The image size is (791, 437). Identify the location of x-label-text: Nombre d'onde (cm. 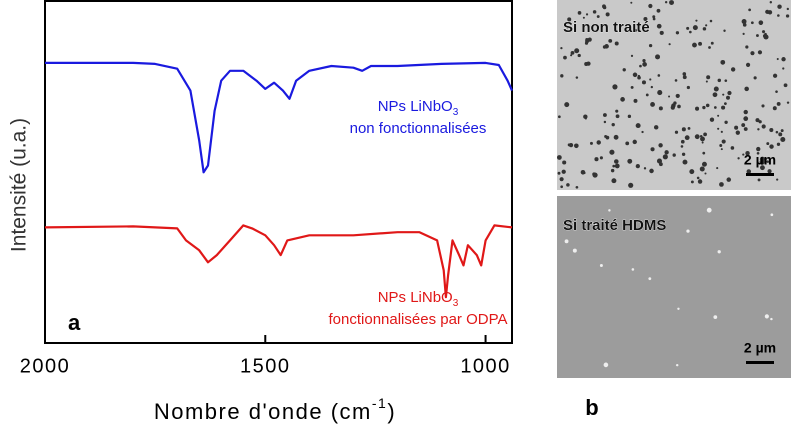
(263, 411).